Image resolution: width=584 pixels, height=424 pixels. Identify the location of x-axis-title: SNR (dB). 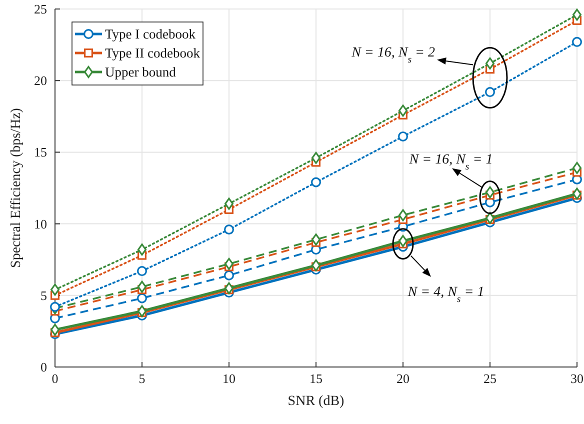
(316, 401).